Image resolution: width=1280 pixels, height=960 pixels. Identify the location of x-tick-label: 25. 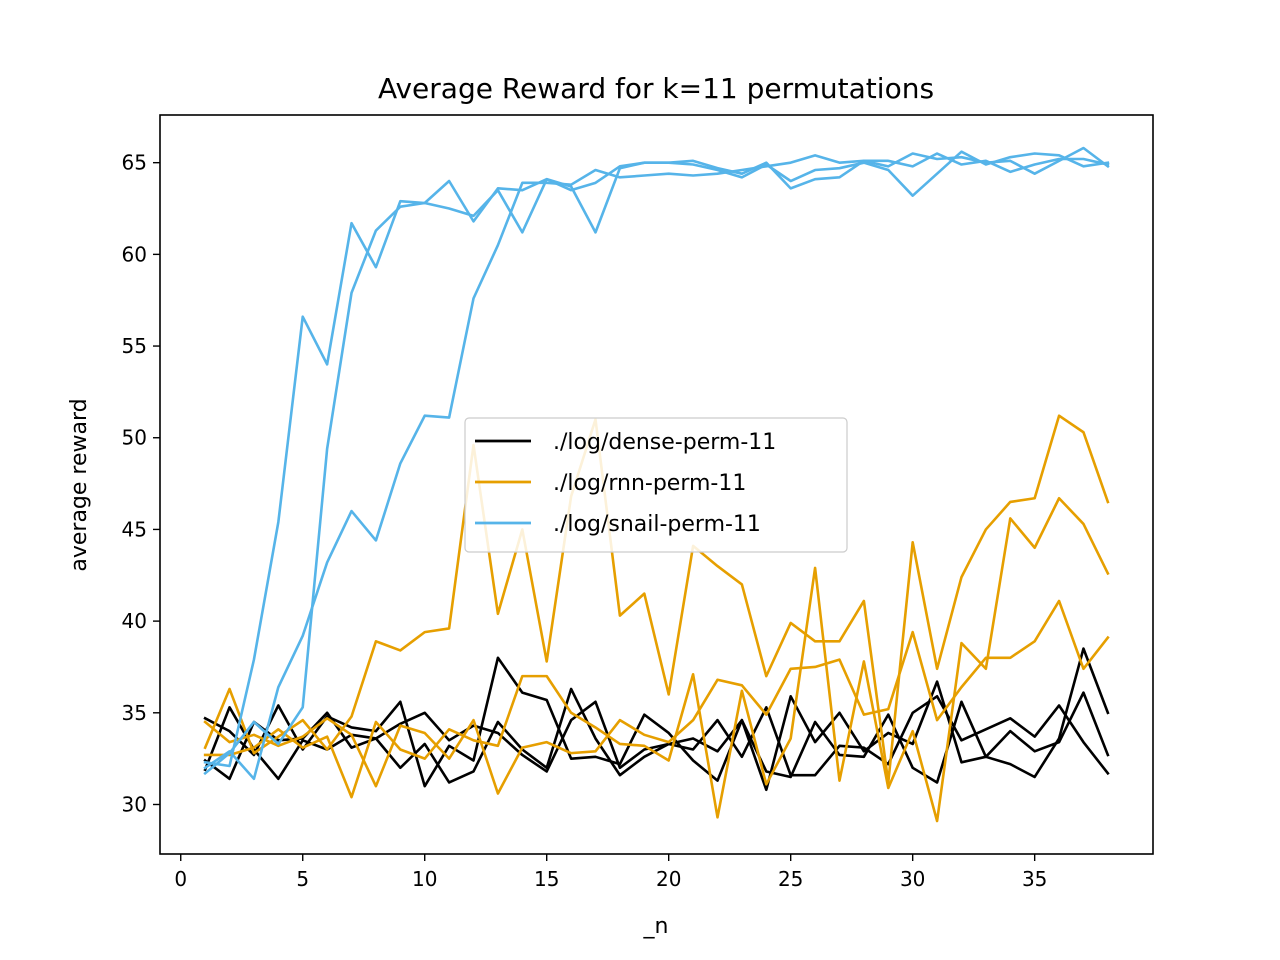
(790, 879).